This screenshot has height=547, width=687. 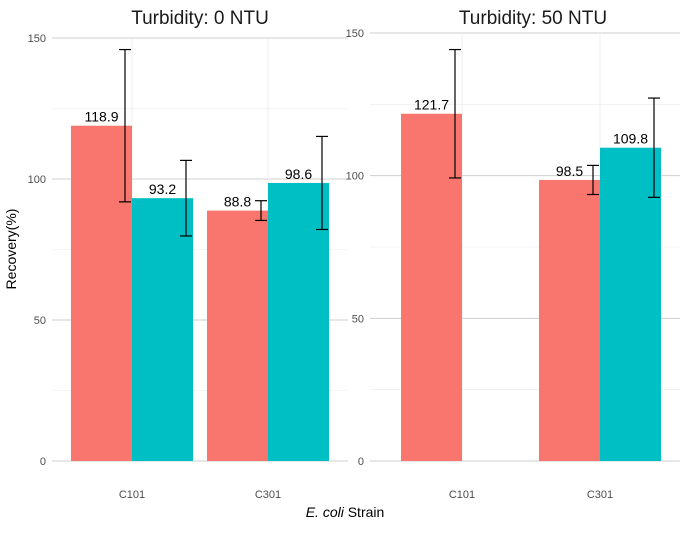 I want to click on bar-c101-s2, so click(x=162, y=329).